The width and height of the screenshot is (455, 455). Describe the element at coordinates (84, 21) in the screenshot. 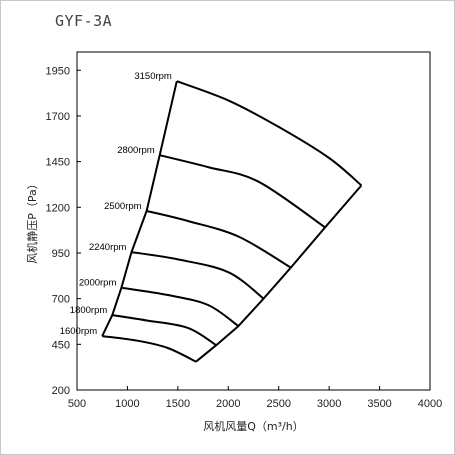

I see `model-title: GYF-3A` at that location.